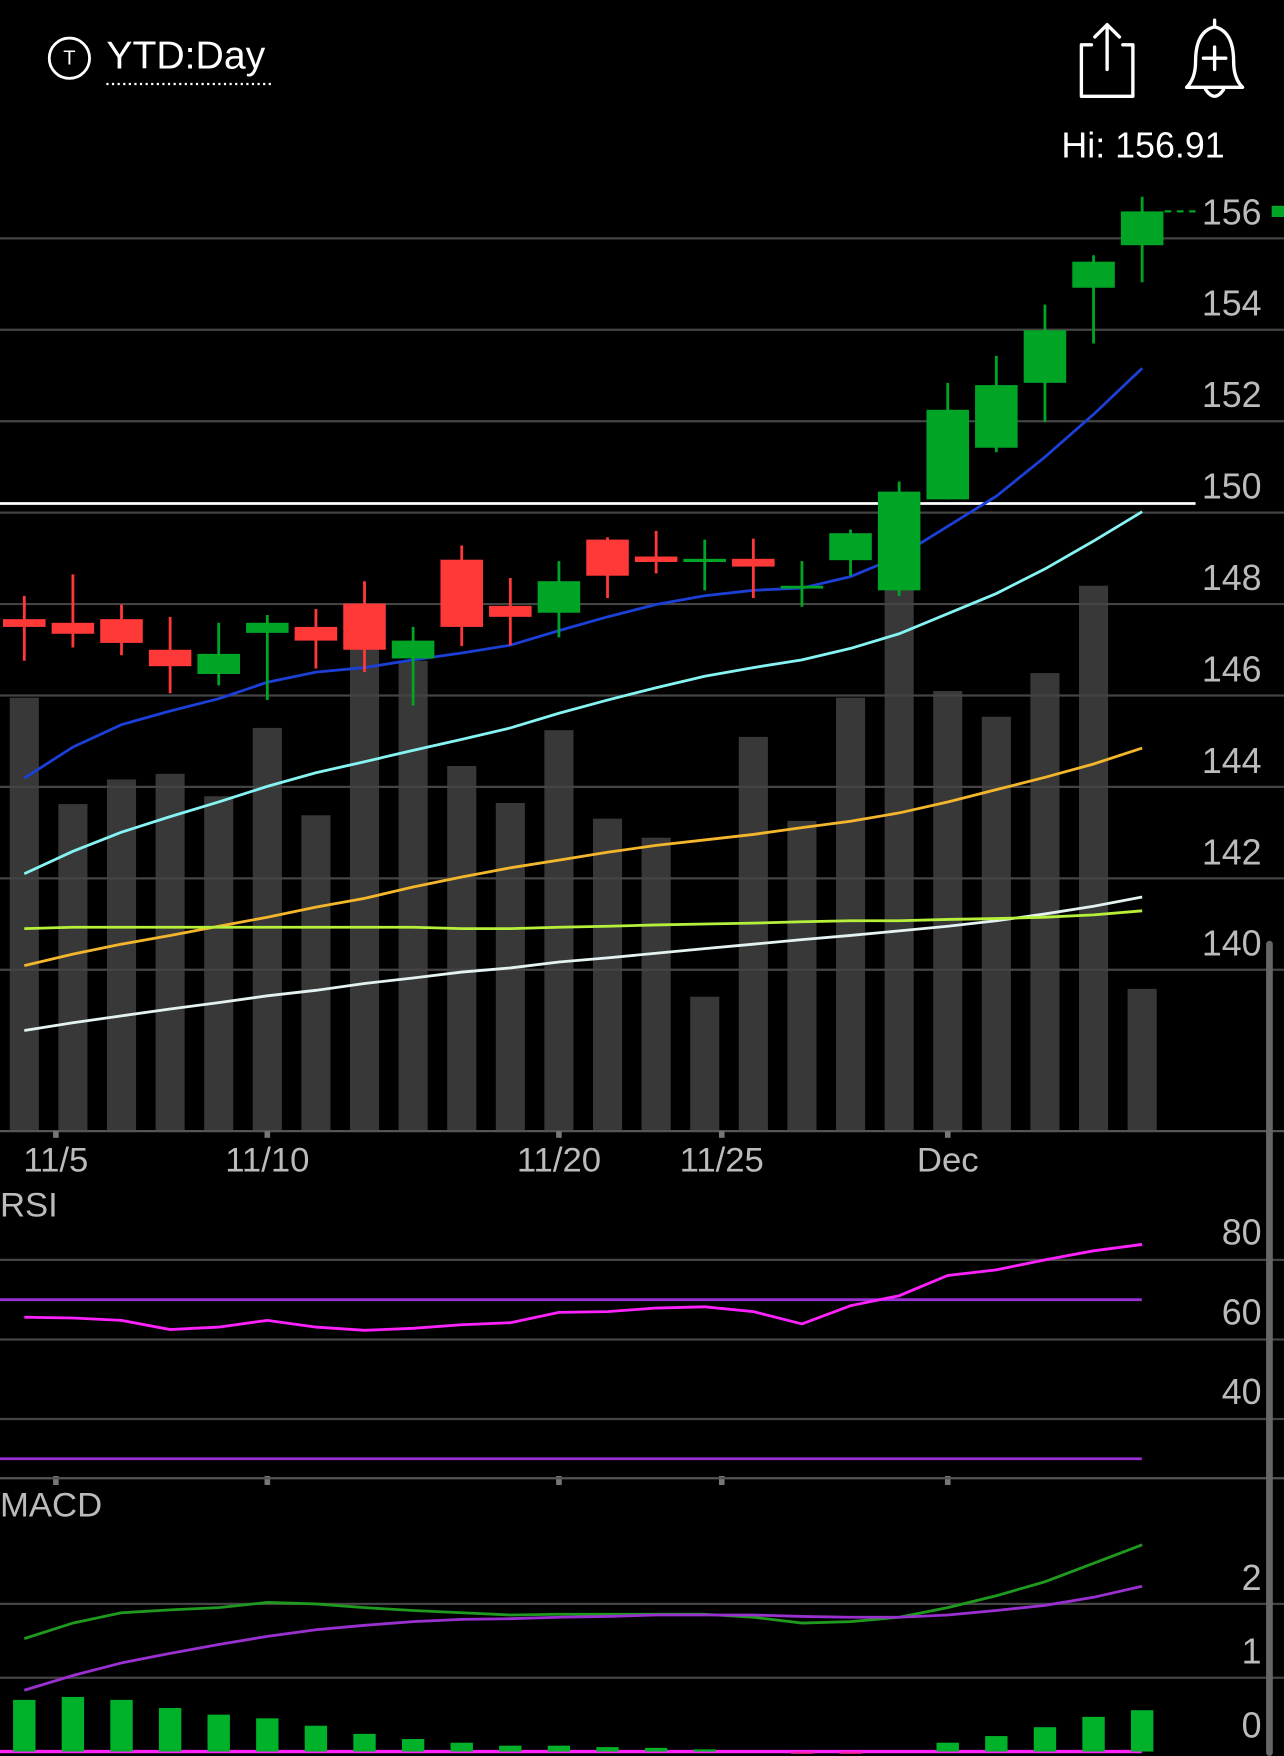 The width and height of the screenshot is (1284, 1756). I want to click on alert-button, so click(1214, 58).